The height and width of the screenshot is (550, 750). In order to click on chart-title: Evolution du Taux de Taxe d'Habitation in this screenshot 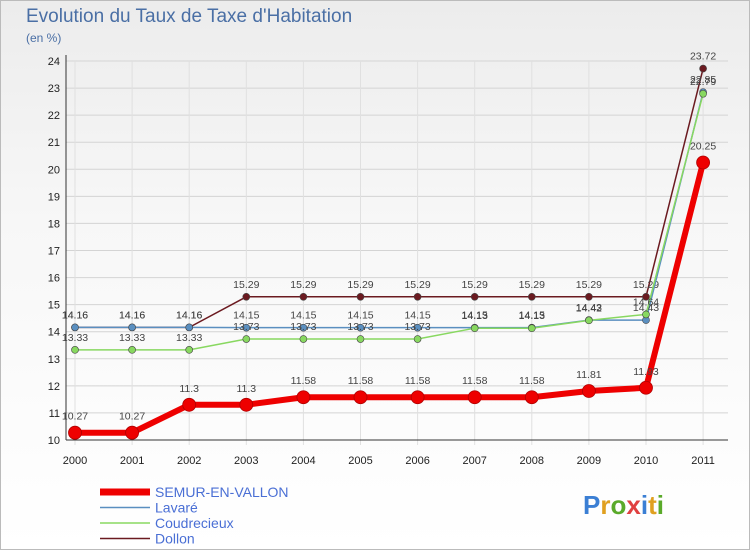, I will do `click(189, 16)`.